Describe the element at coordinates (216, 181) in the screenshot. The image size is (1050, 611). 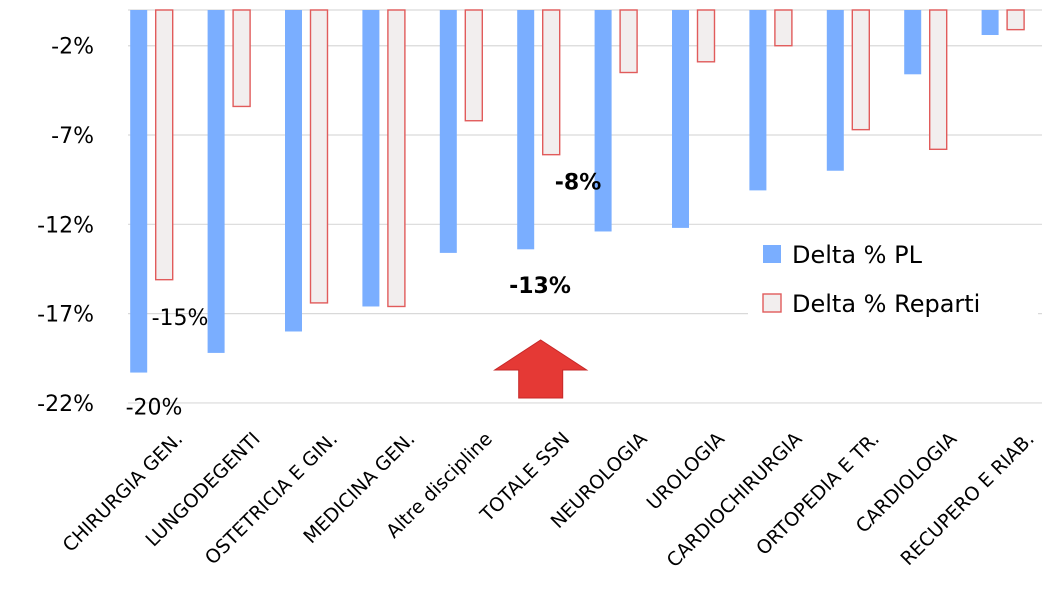
I see `bar-delta-pl-lungodegenti` at that location.